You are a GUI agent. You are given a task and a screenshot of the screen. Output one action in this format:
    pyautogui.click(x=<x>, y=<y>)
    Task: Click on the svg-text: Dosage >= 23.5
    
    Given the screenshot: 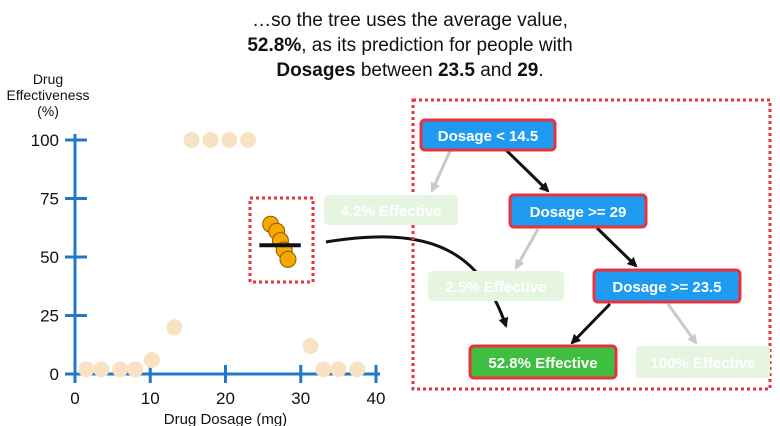 What is the action you would take?
    pyautogui.click(x=666, y=287)
    